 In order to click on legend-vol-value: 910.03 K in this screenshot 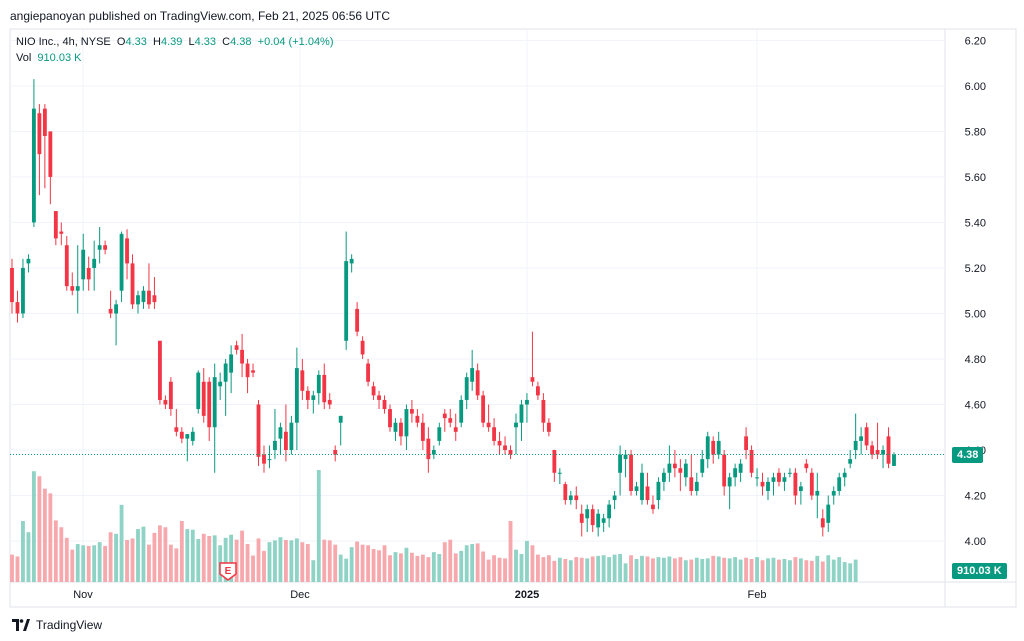, I will do `click(59, 58)`.